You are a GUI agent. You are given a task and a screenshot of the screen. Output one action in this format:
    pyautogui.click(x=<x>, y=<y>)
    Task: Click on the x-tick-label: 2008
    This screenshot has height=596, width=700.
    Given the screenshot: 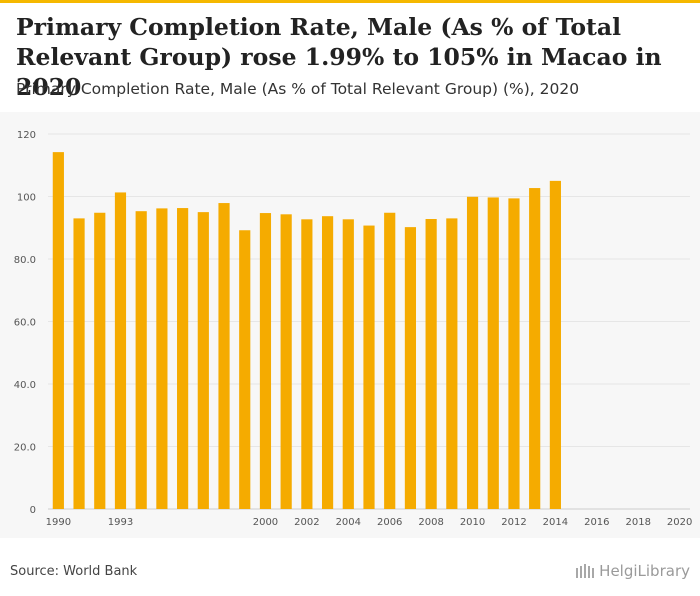 What is the action you would take?
    pyautogui.click(x=430, y=522)
    